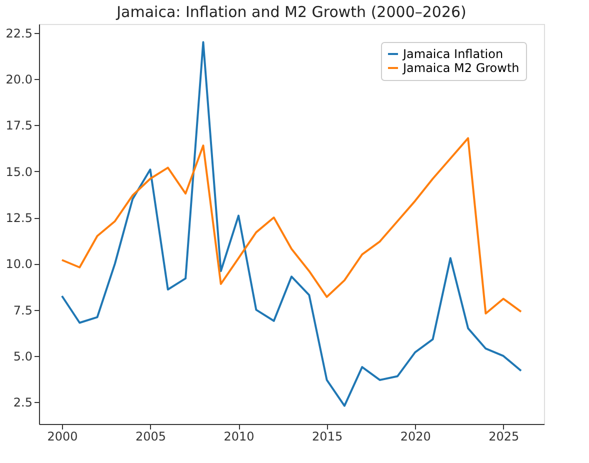 This screenshot has width=589, height=463. What do you see at coordinates (291, 12) in the screenshot?
I see `chart-title: Jamaica: Inflation and M2 Growth (2000–2026)` at bounding box center [291, 12].